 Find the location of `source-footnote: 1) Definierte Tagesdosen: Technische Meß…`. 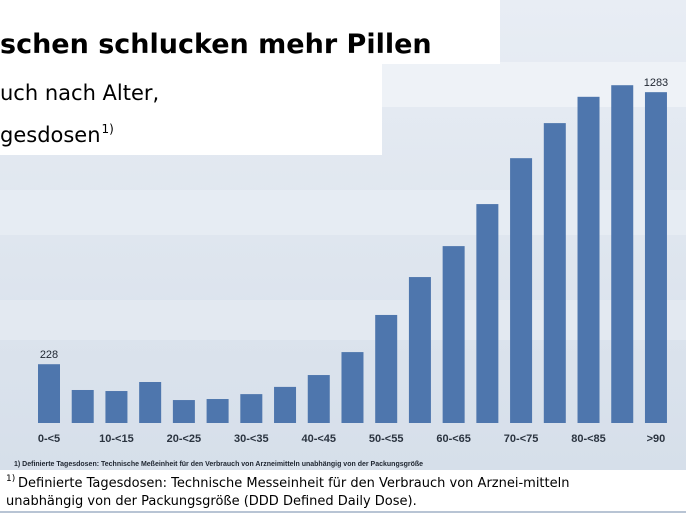

source-footnote: 1) Definierte Tagesdosen: Technische Meß… is located at coordinates (218, 464).